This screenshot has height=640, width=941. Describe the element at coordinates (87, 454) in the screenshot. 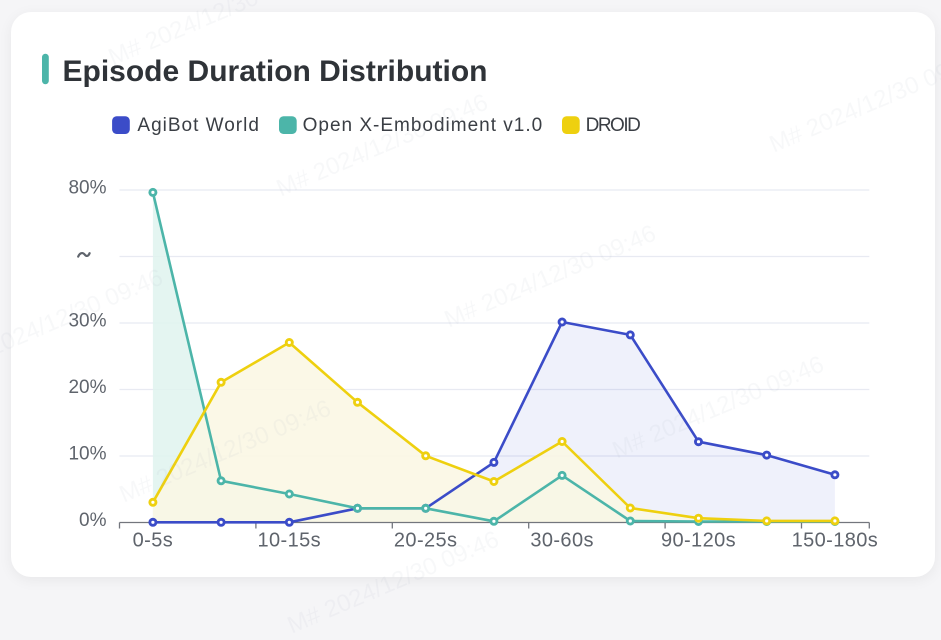

I see `svg-text: 10%` at that location.